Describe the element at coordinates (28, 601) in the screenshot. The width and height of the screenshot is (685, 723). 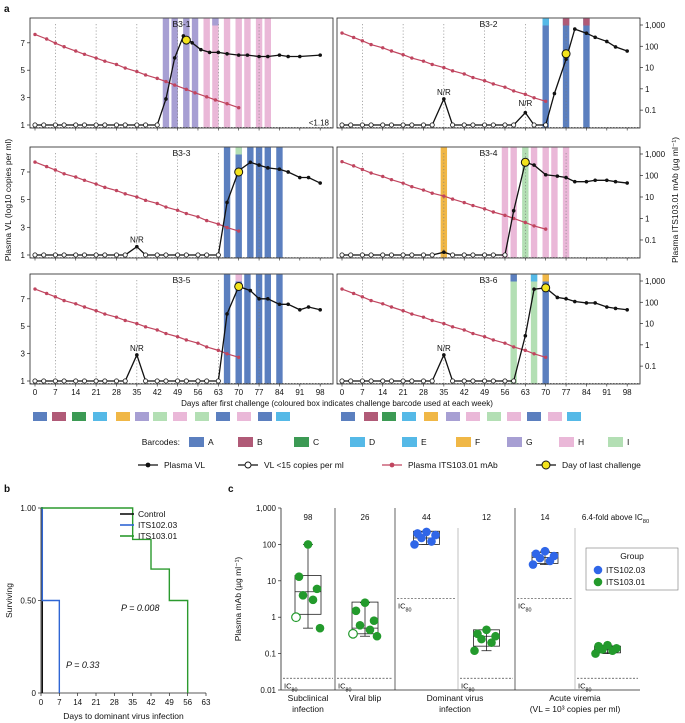
I see `y-tick-label: 0.50` at that location.